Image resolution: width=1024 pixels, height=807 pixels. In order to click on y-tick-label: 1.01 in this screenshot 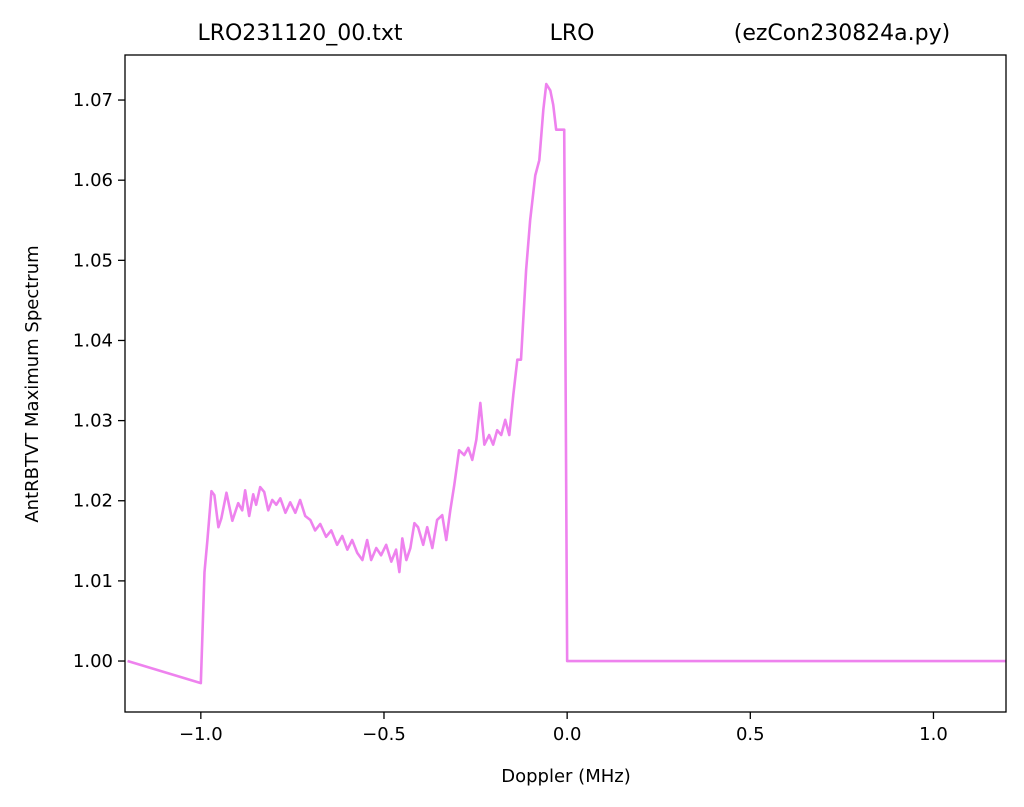, I will do `click(93, 581)`.